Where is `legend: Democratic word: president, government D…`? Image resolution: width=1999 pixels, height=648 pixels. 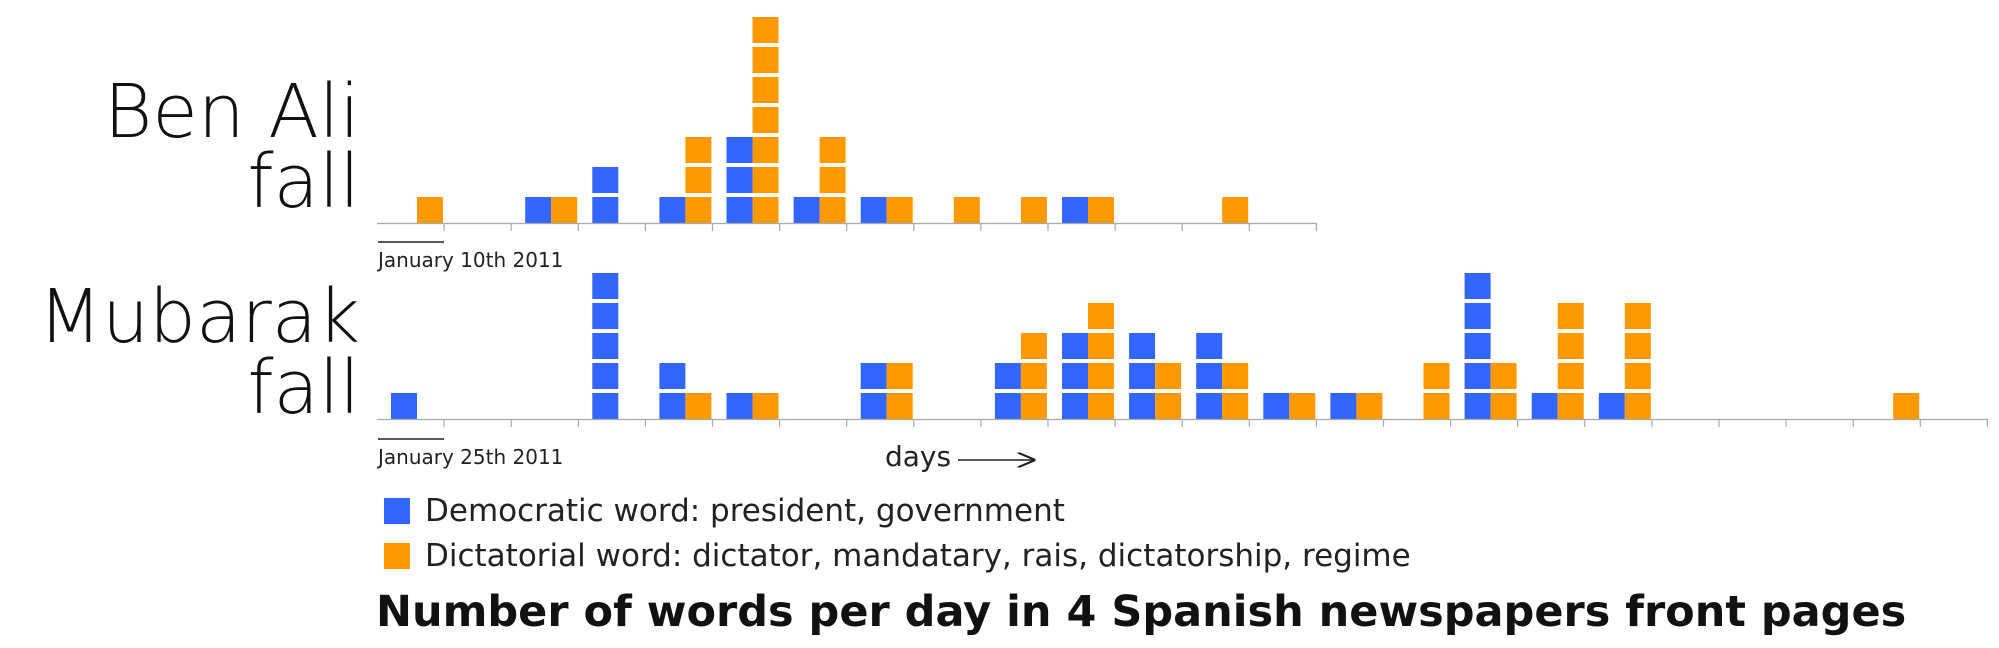
legend: Democratic word: president, government D… is located at coordinates (897, 533).